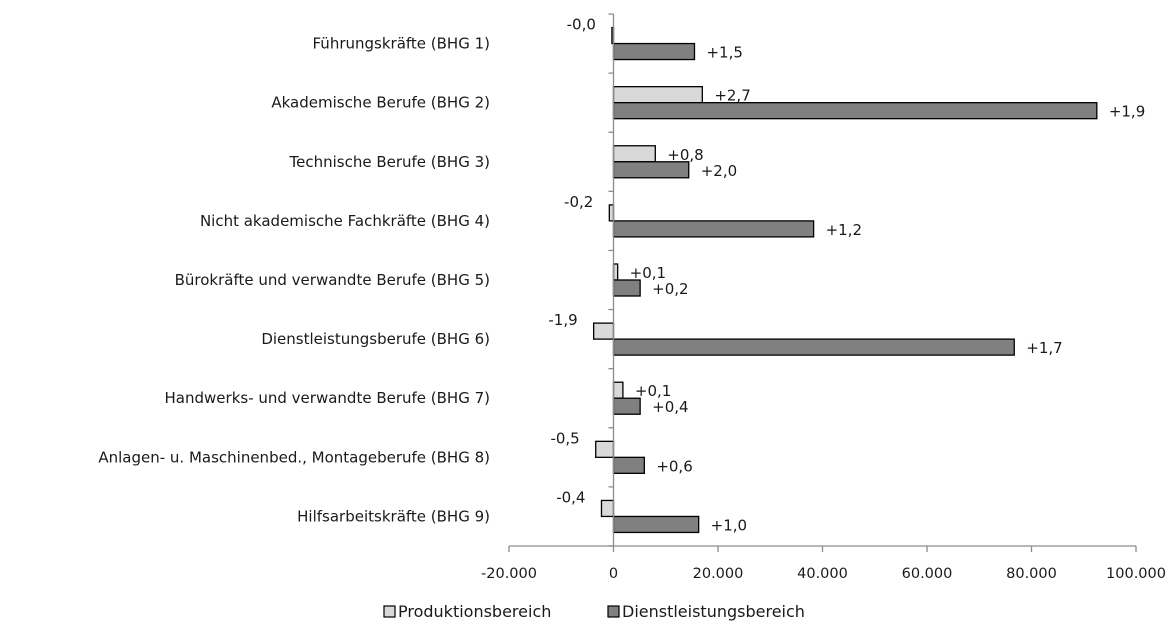 This screenshot has width=1168, height=625. Describe the element at coordinates (670, 289) in the screenshot. I see `data-label: +0,2` at that location.